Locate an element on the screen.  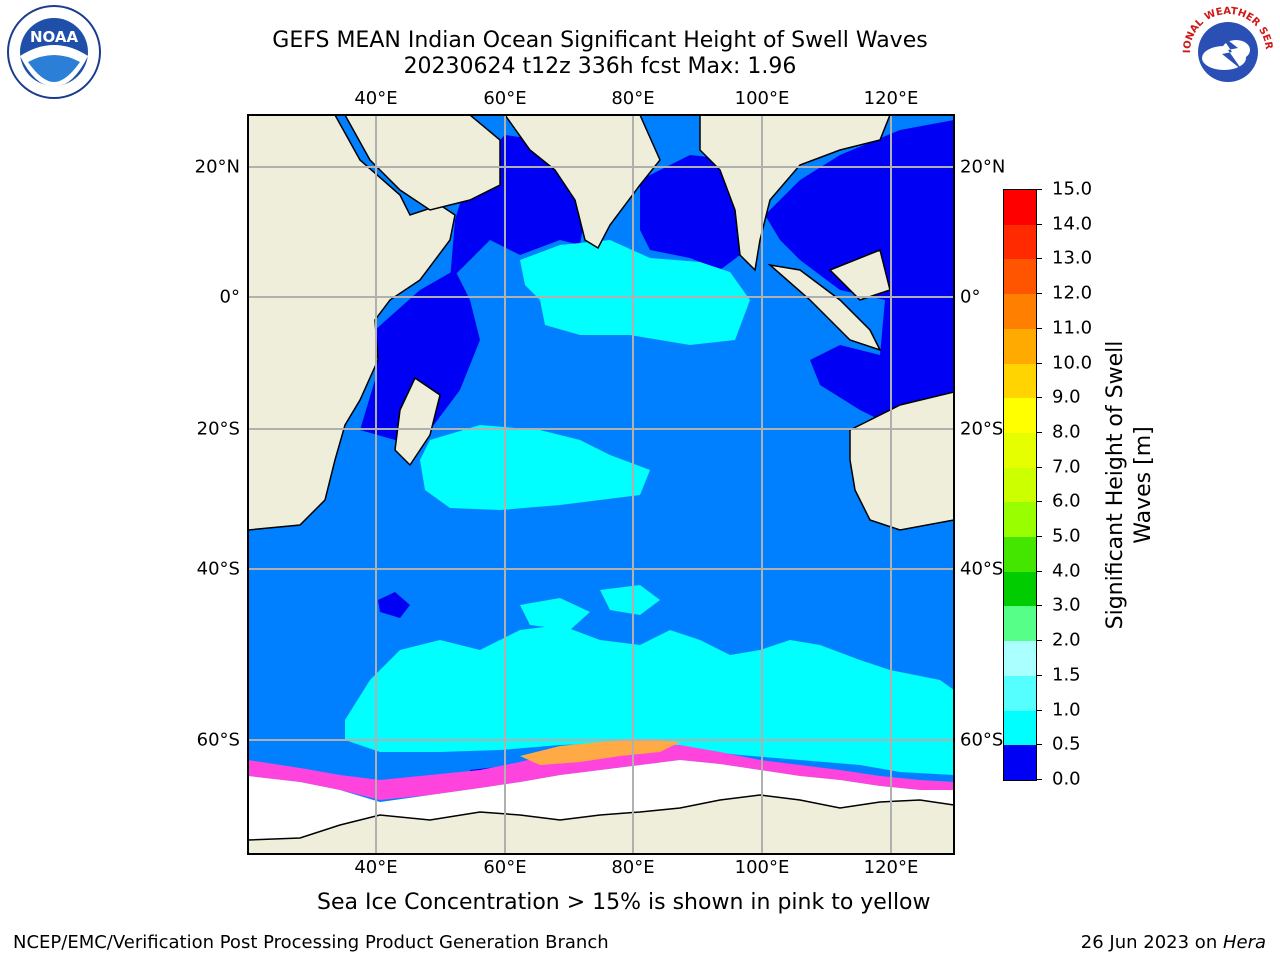
colorbar-tick-label: 6.0 is located at coordinates (1066, 501).